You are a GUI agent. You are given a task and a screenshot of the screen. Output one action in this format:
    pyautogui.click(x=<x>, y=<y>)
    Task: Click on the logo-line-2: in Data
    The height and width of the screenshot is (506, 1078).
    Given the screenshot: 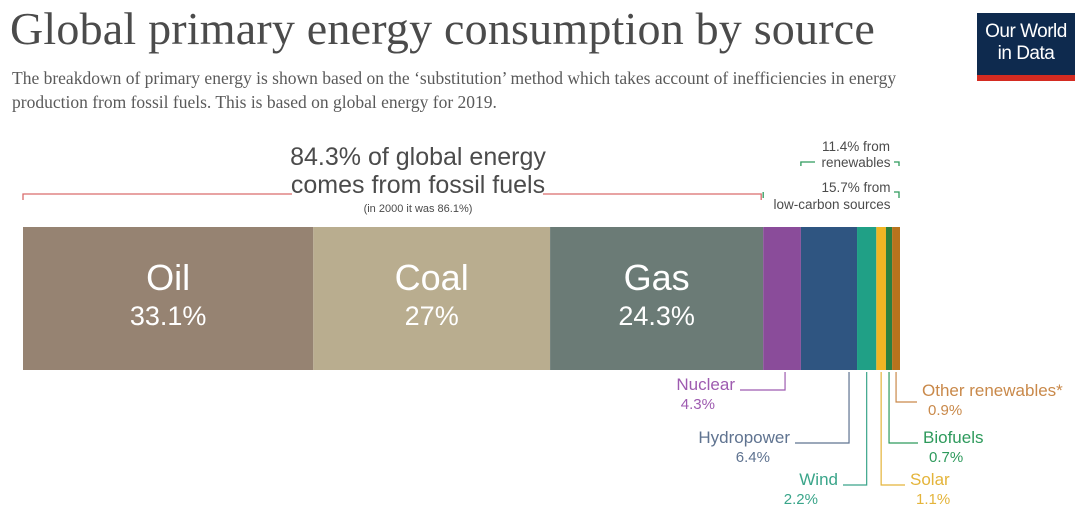 What is the action you would take?
    pyautogui.click(x=1026, y=53)
    